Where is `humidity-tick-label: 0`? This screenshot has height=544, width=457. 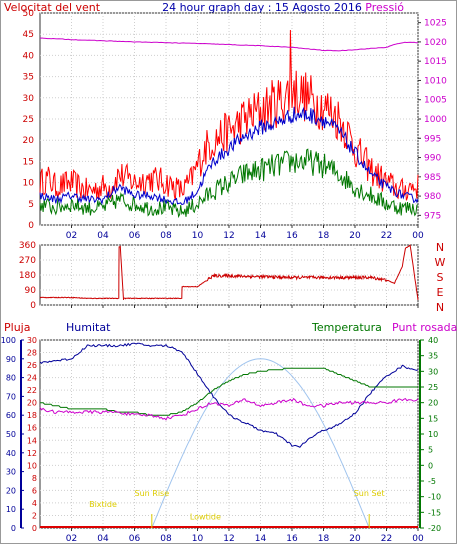 humidity-tick-label: 0 is located at coordinates (13, 528).